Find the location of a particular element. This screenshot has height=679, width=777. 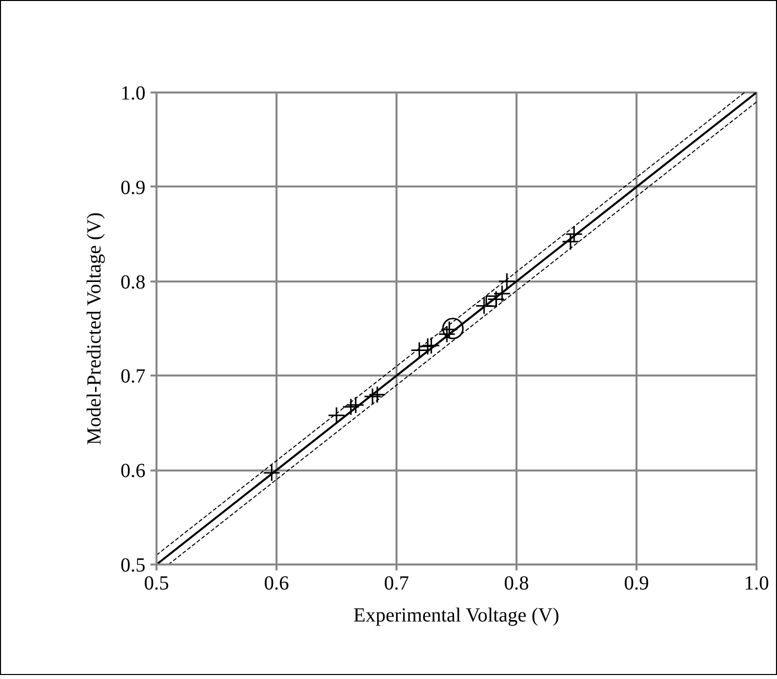

x-tick-label: 0.5 is located at coordinates (156, 583).